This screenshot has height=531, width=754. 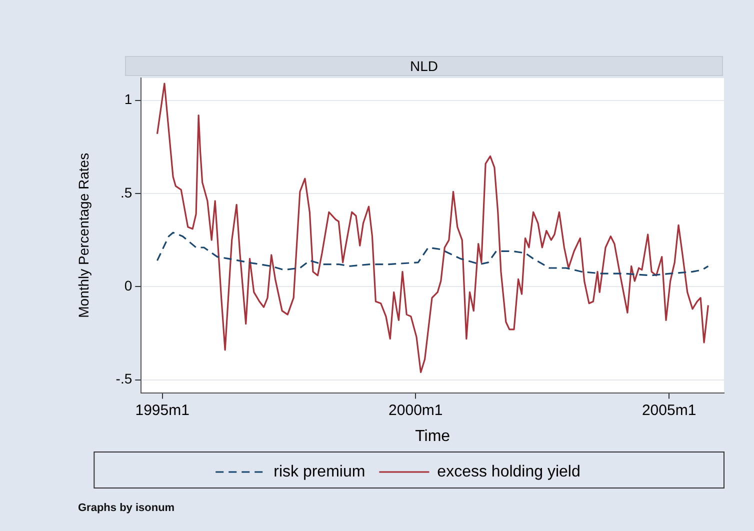 I want to click on x-tick-label: 1995m1, so click(x=162, y=410).